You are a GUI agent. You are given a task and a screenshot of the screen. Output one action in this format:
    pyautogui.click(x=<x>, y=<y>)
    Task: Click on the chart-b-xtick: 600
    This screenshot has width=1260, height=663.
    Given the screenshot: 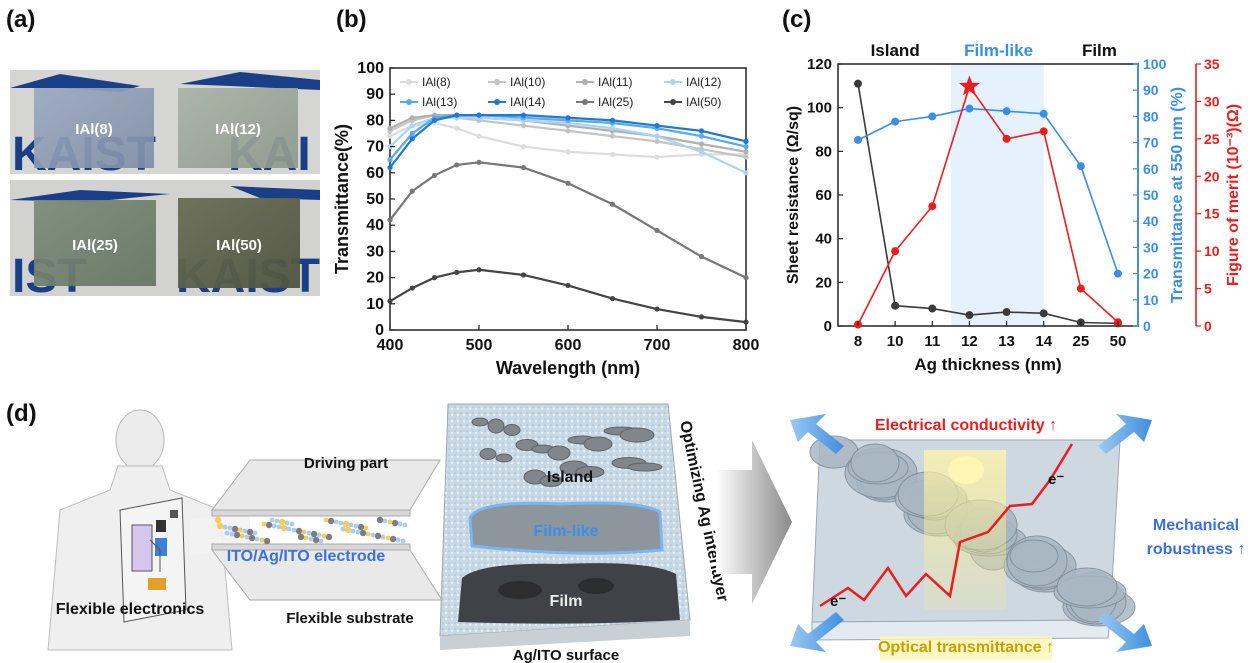 What is the action you would take?
    pyautogui.click(x=568, y=345)
    